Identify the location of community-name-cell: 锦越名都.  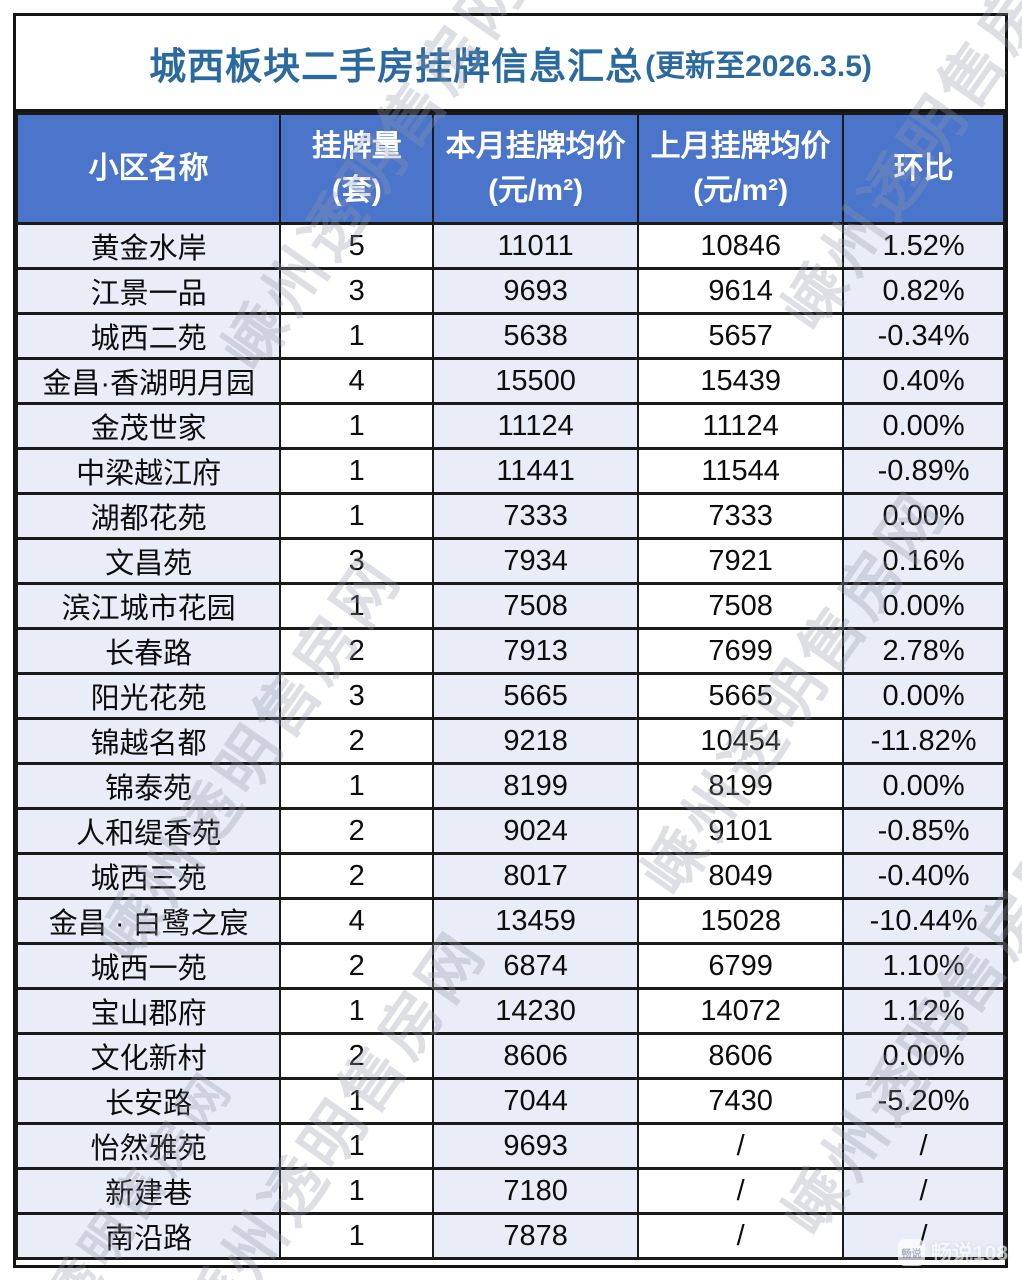
(148, 741).